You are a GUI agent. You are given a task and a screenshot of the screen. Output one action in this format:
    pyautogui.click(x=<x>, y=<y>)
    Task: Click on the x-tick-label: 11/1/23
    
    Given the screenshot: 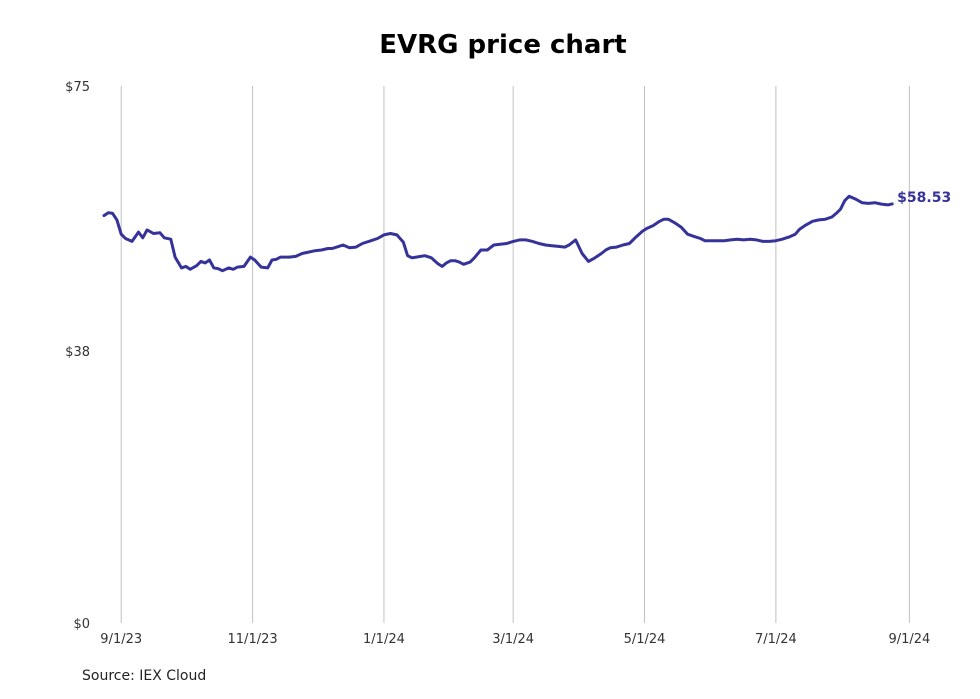 What is the action you would take?
    pyautogui.click(x=253, y=639)
    